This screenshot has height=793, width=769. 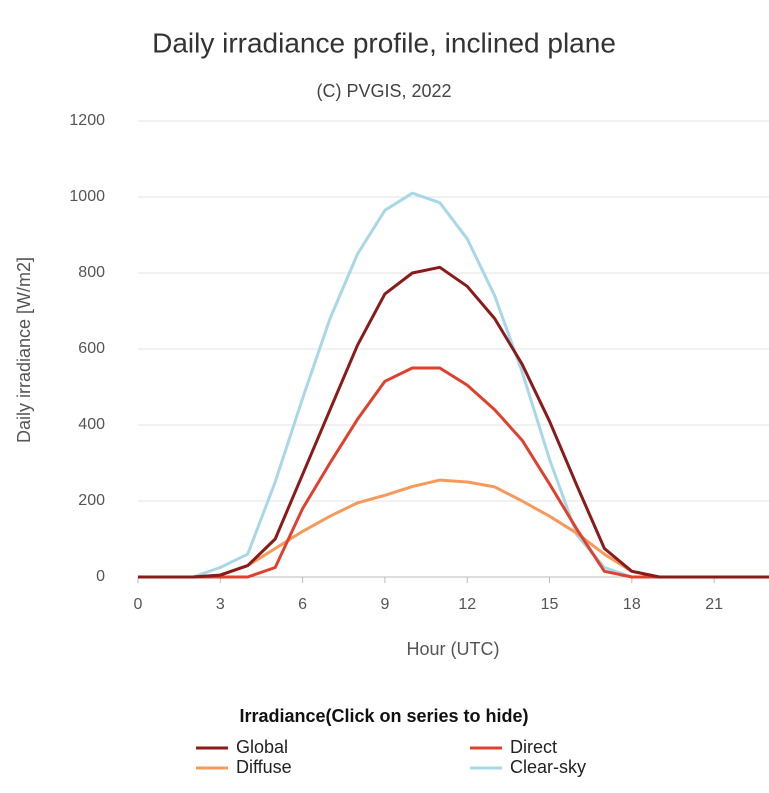 What do you see at coordinates (384, 604) in the screenshot?
I see `x-tick-label: 9` at bounding box center [384, 604].